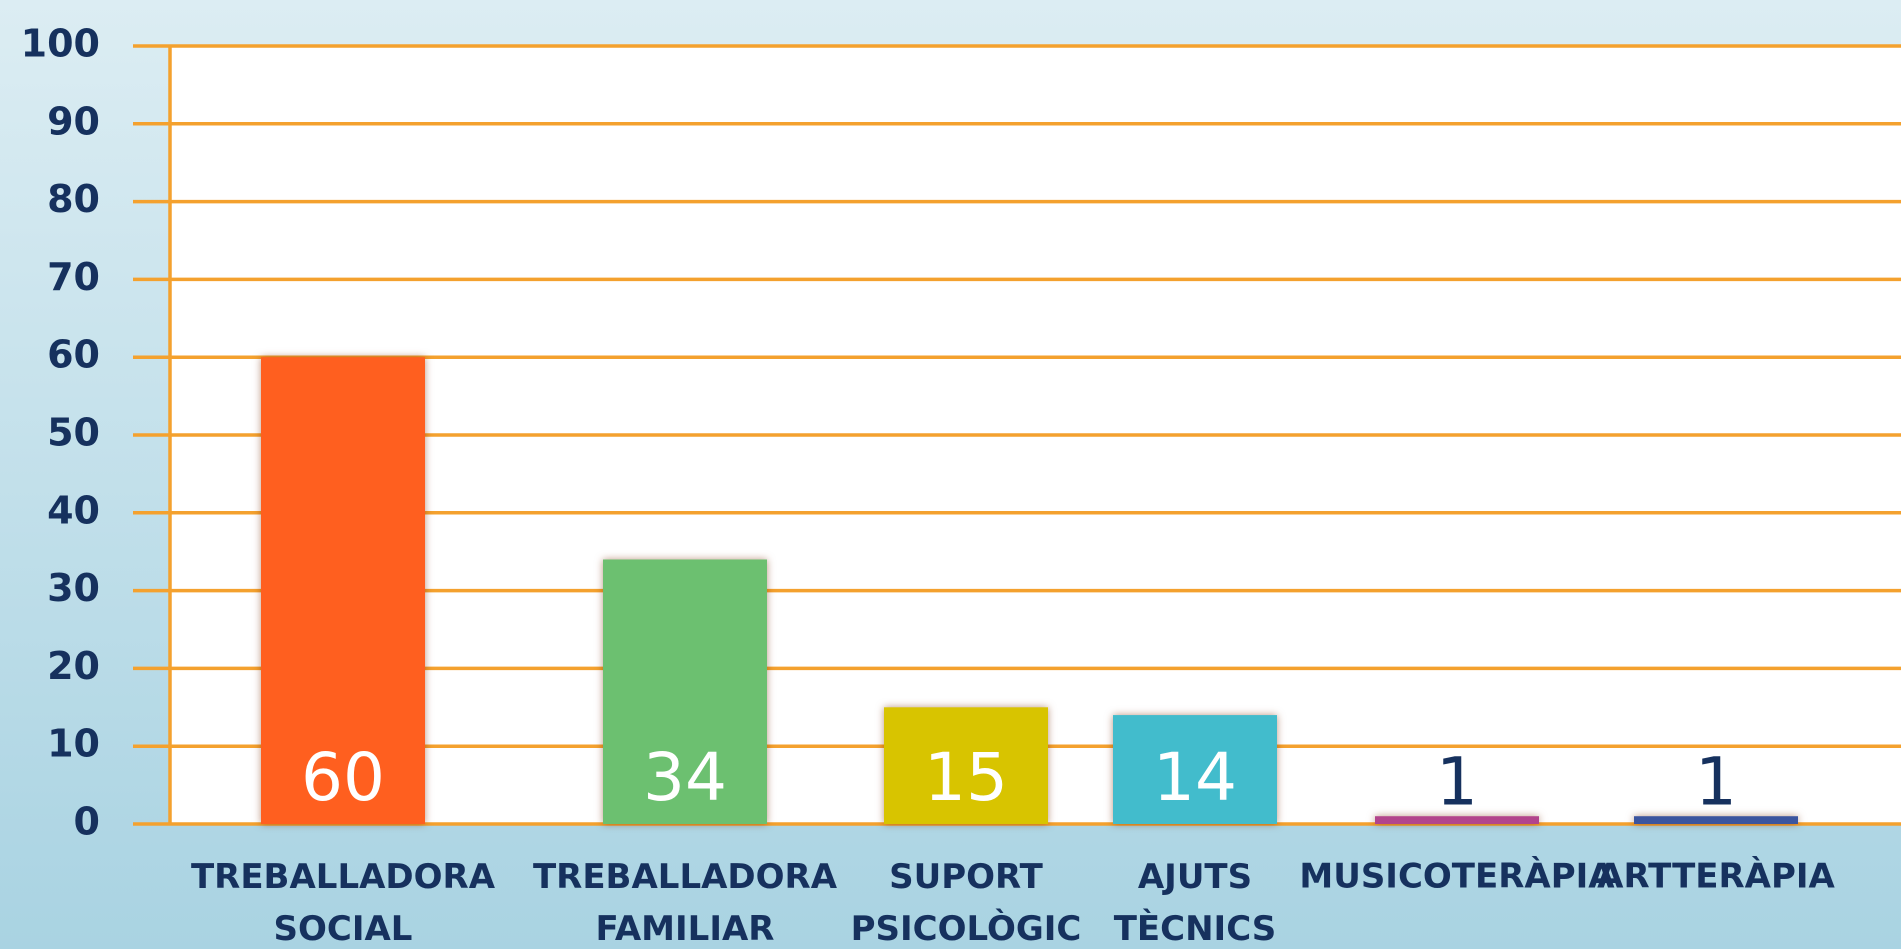  I want to click on y-tick-label: 60, so click(73, 355).